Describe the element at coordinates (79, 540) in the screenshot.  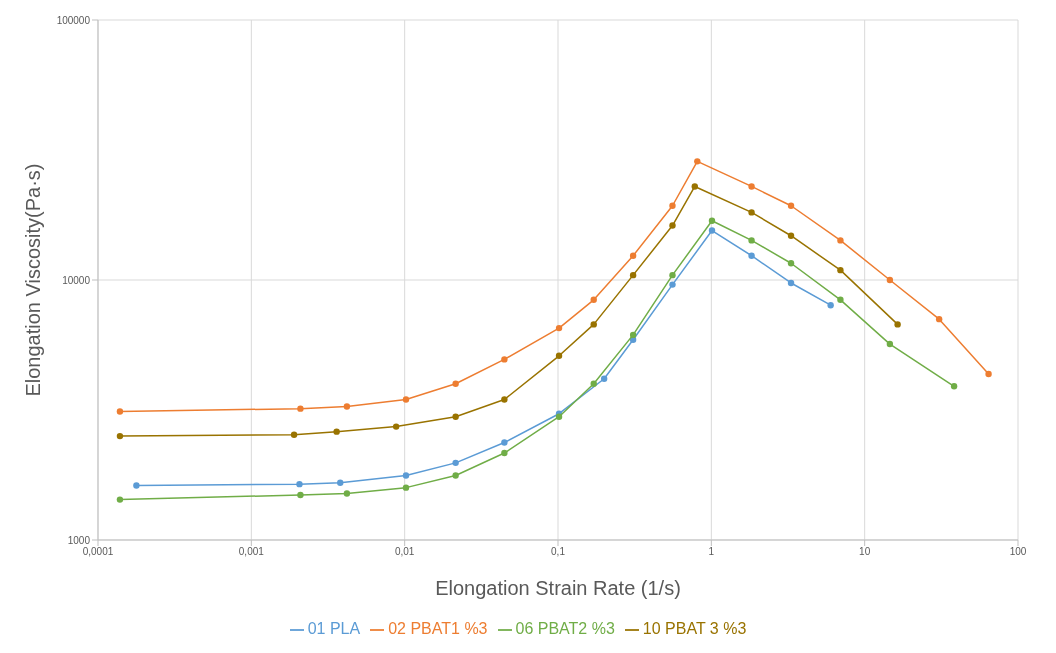
I see `y-tick-label: 1000` at that location.